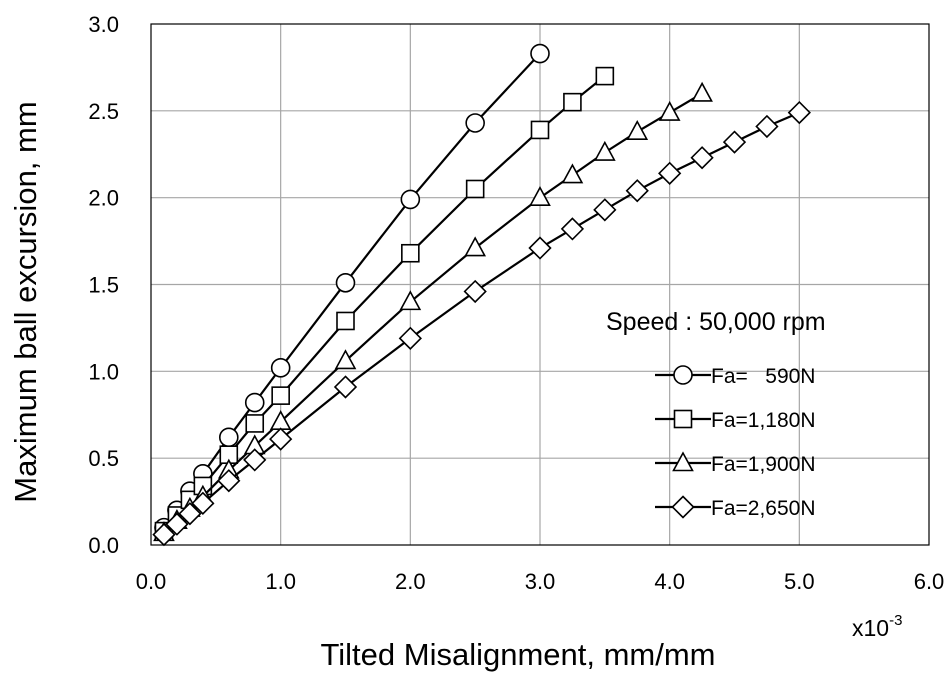 Image resolution: width=948 pixels, height=677 pixels. What do you see at coordinates (151, 581) in the screenshot?
I see `x-tick-label: 0.0` at bounding box center [151, 581].